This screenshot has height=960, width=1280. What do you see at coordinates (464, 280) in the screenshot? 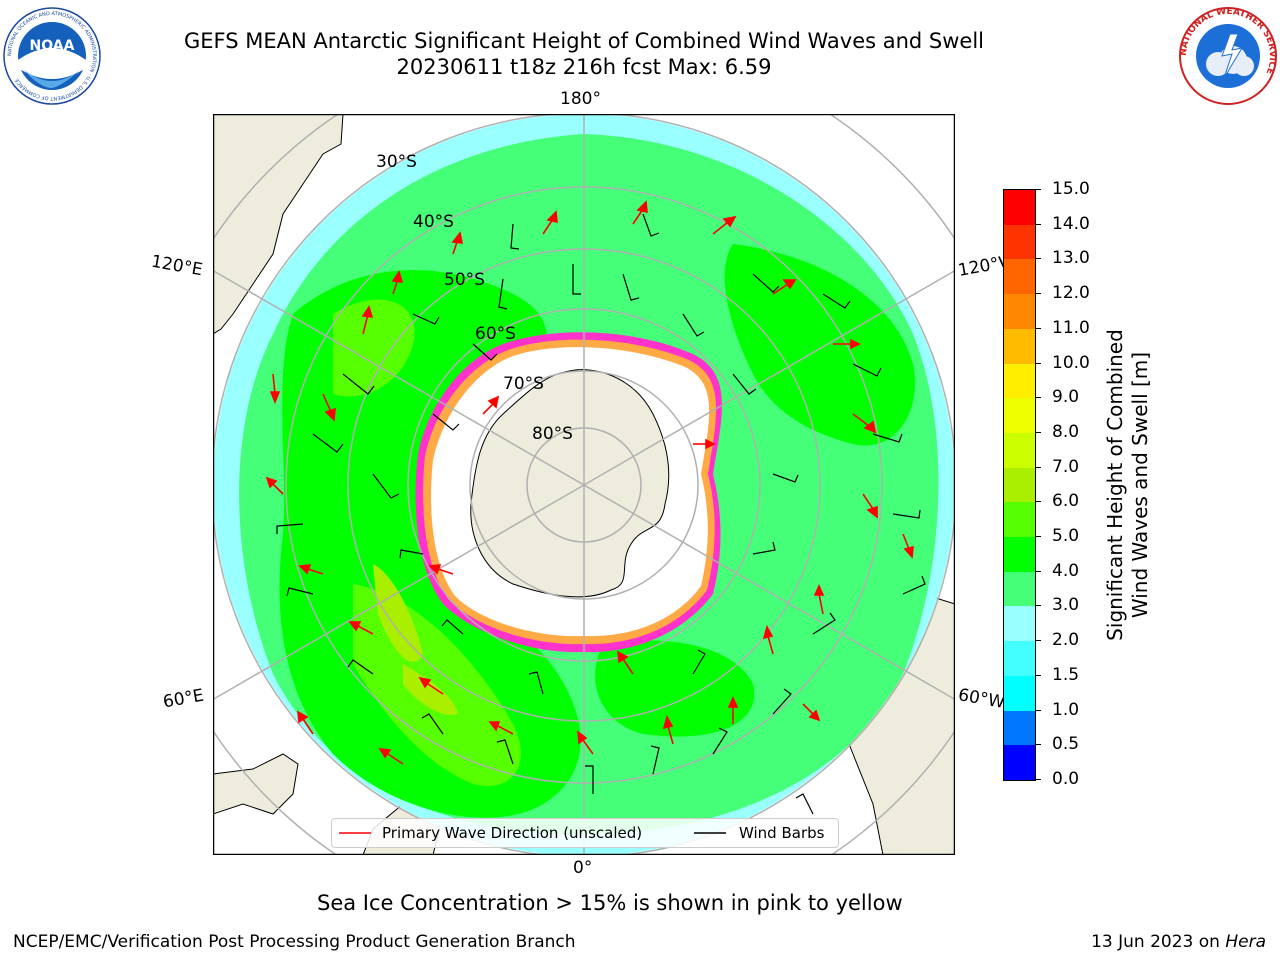
I see `latitude-label-50s: 50°S` at bounding box center [464, 280].